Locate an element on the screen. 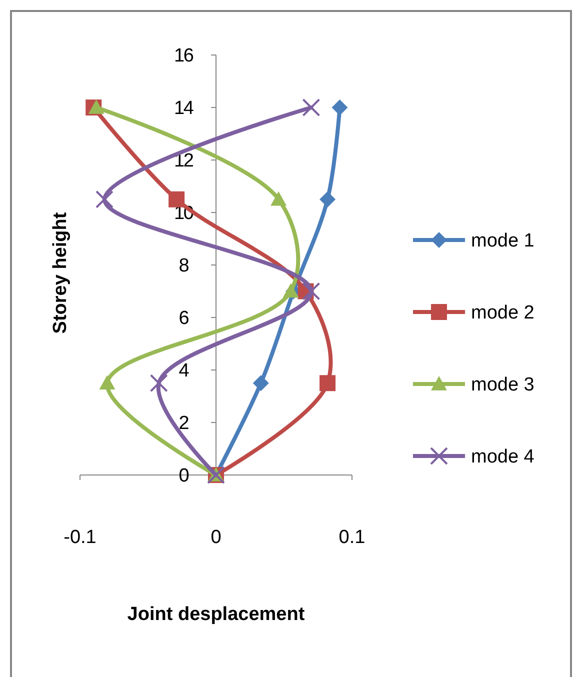 The width and height of the screenshot is (575, 677). y-tick-label: 4 is located at coordinates (184, 371).